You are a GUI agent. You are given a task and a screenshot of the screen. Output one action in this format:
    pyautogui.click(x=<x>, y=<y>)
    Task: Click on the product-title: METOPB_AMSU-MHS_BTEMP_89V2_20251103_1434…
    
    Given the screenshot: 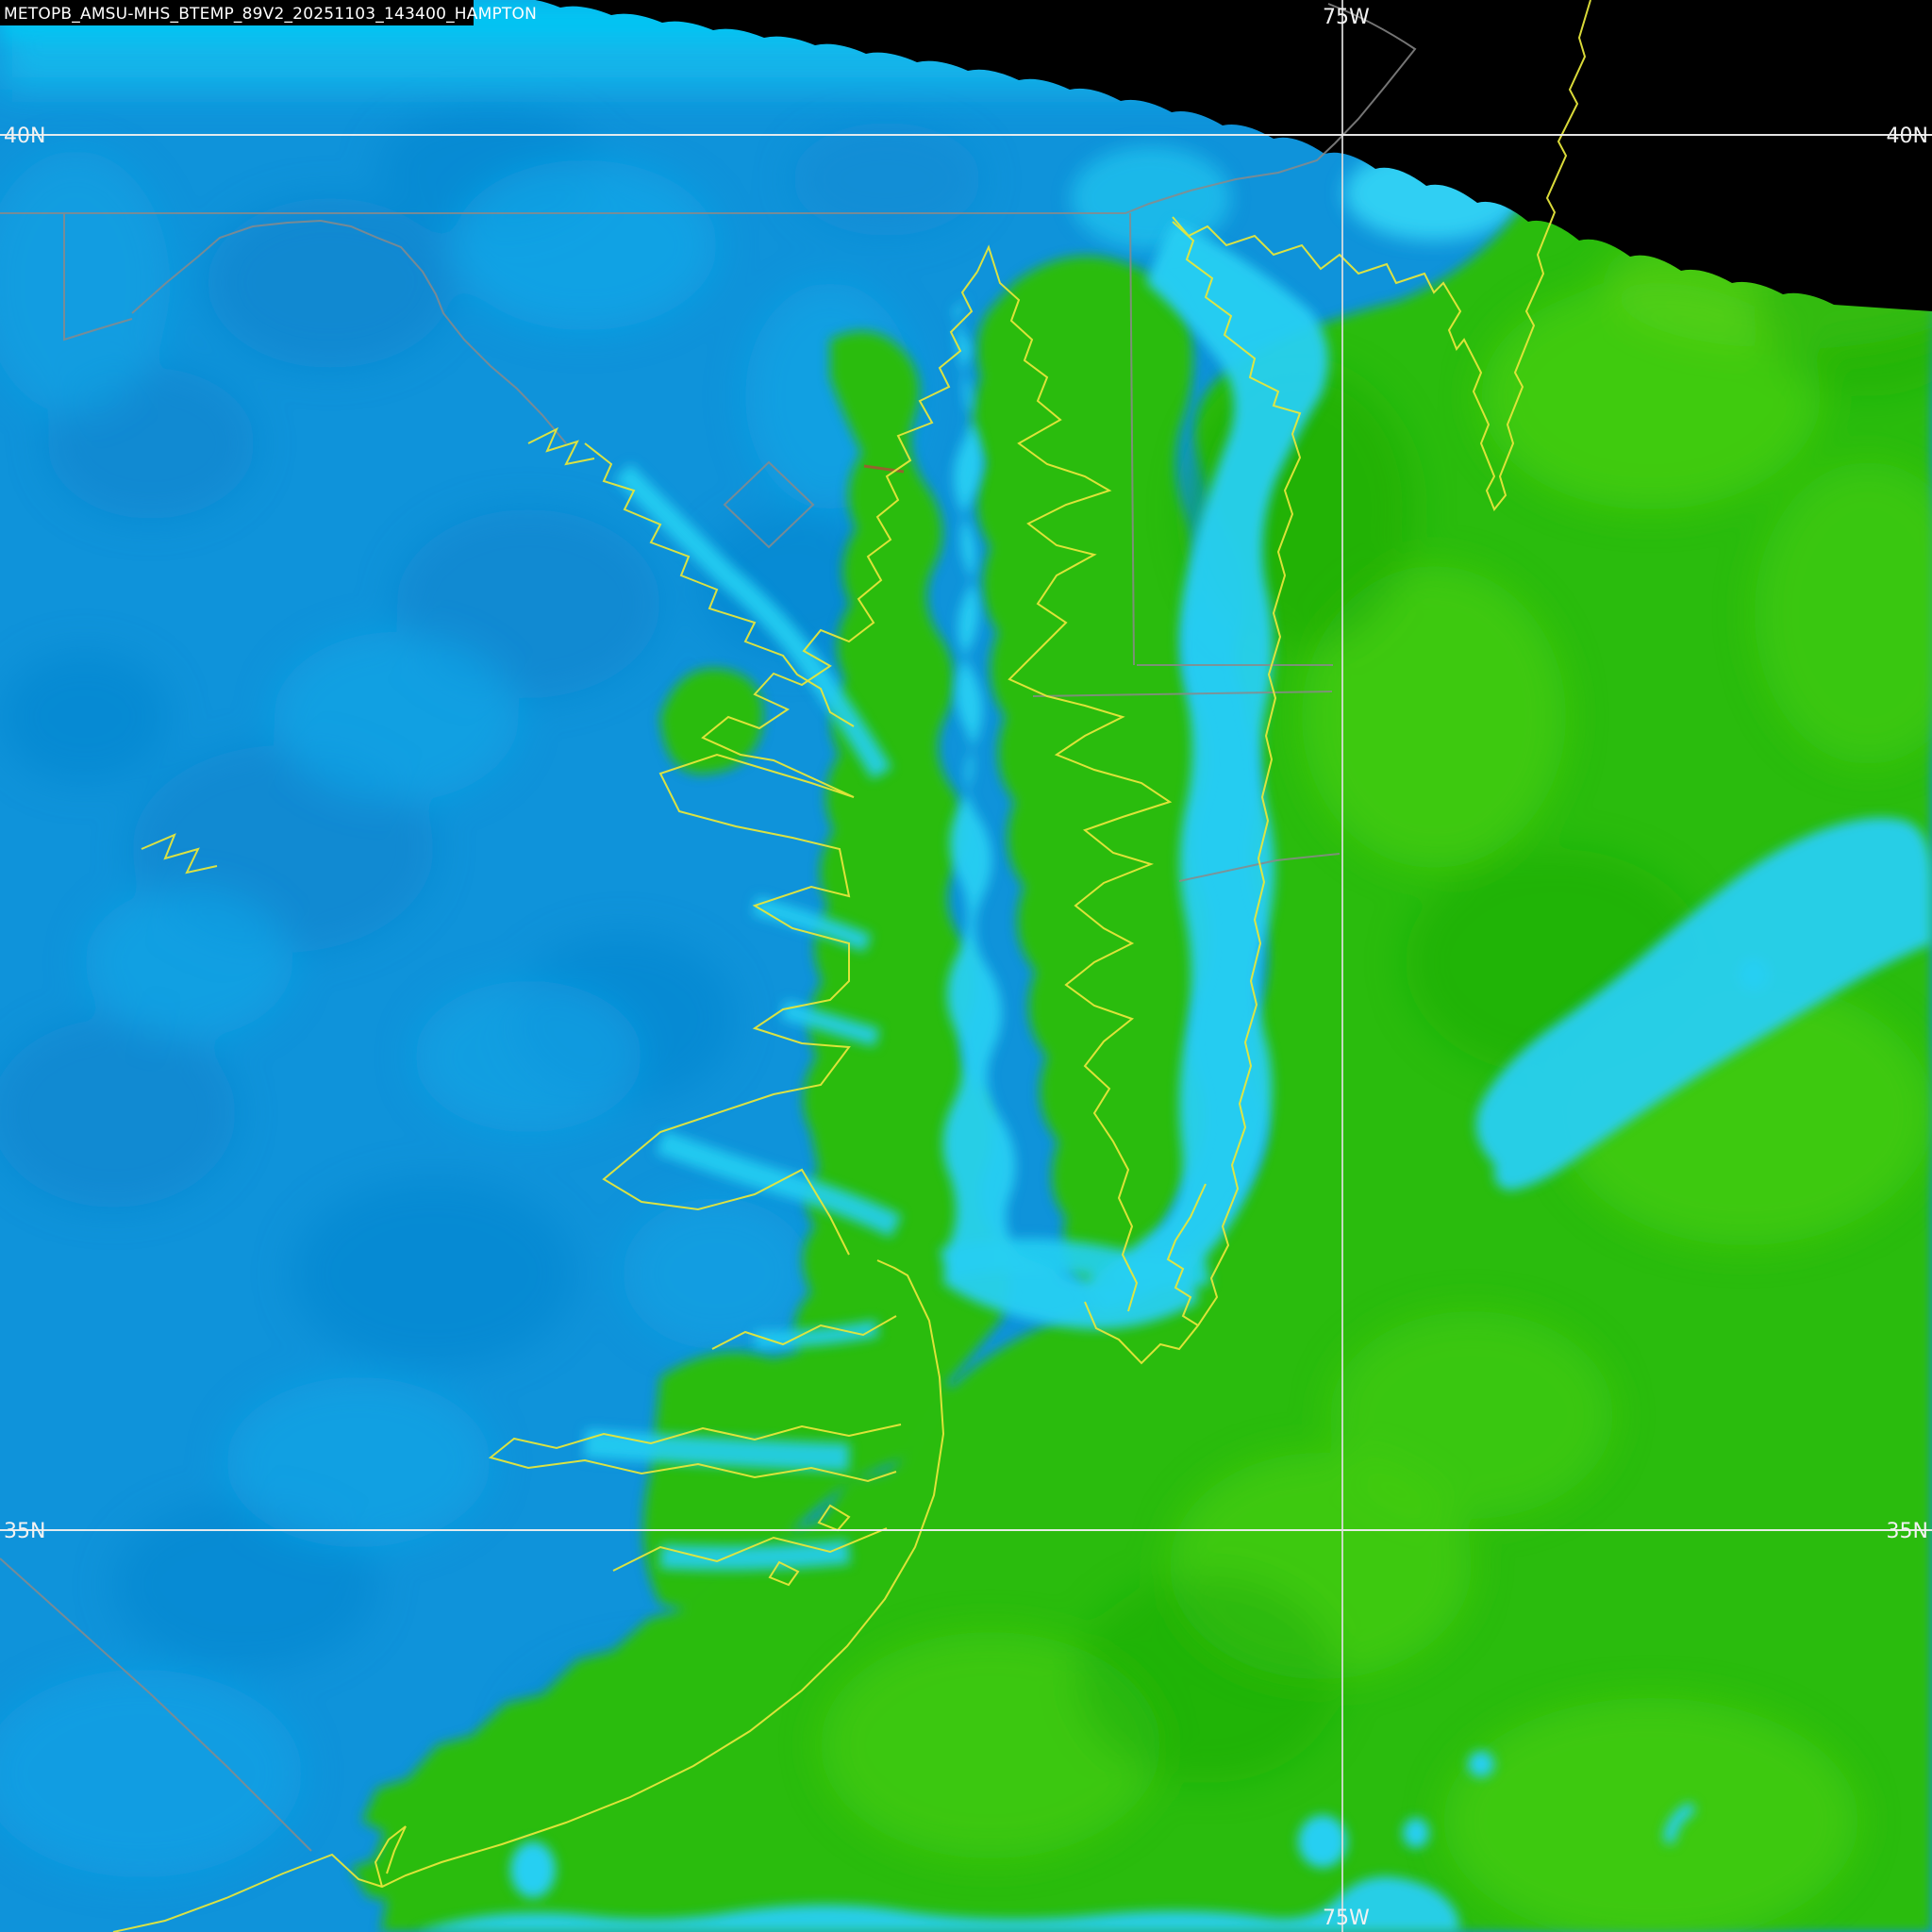 What is the action you would take?
    pyautogui.click(x=271, y=15)
    